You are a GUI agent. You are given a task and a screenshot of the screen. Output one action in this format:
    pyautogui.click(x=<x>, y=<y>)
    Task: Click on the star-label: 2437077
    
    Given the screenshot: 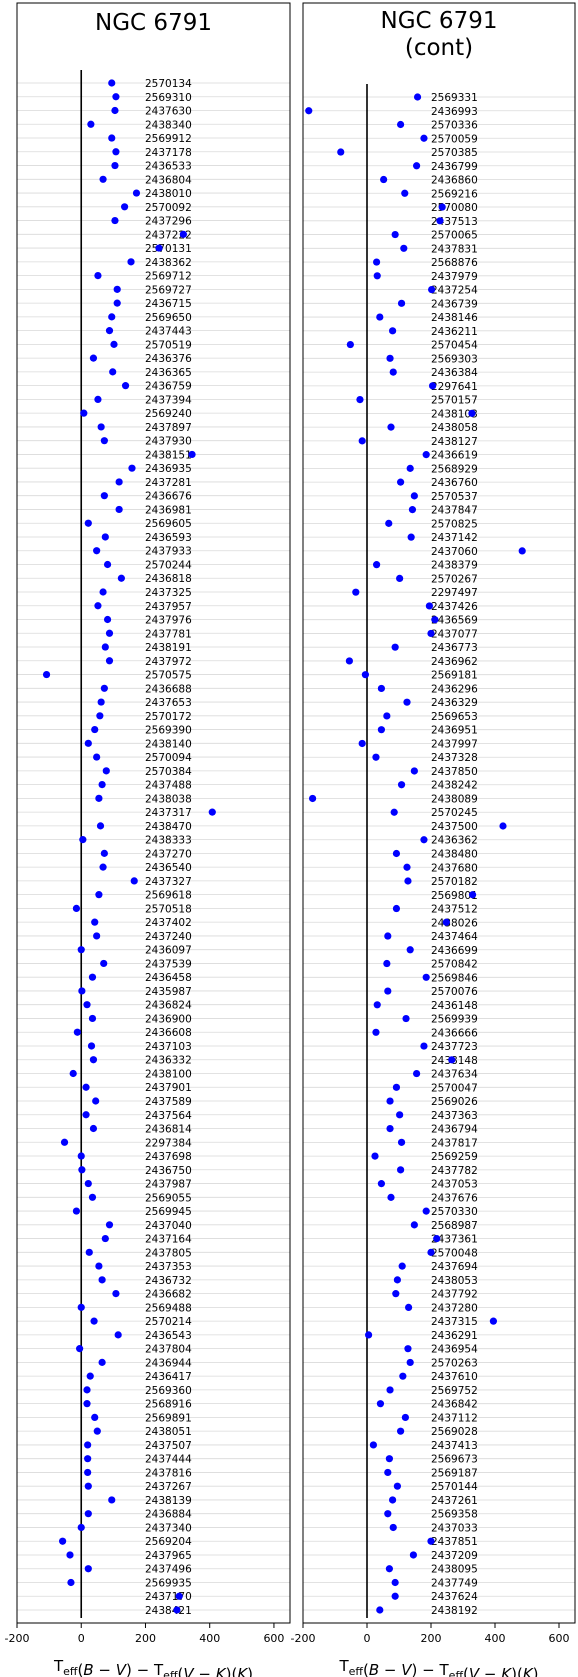 What is the action you would take?
    pyautogui.click(x=454, y=634)
    